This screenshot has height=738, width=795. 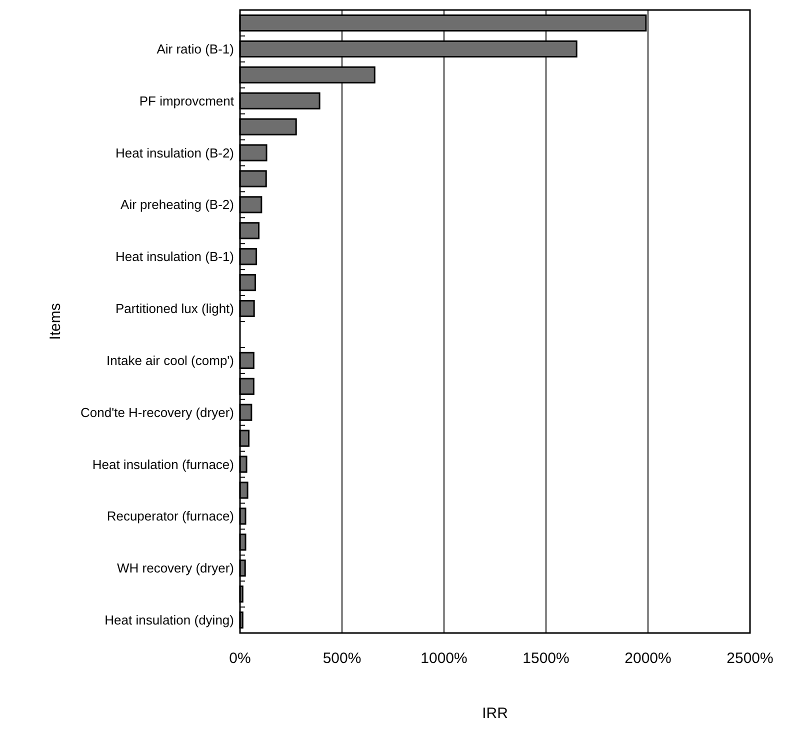 What do you see at coordinates (170, 360) in the screenshot?
I see `y-tick-label: Intake air cool (comp')` at bounding box center [170, 360].